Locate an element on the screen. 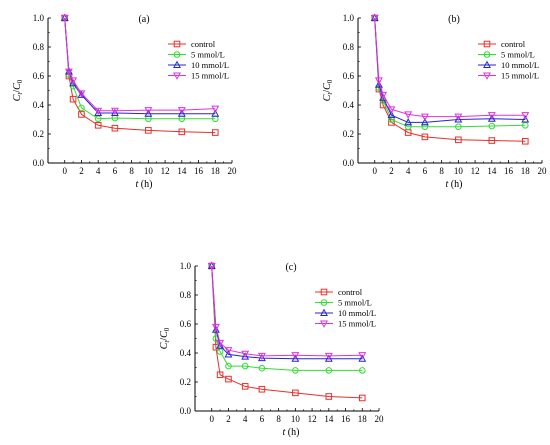  y-axis-label: Ct/C0 is located at coordinates (18, 90).